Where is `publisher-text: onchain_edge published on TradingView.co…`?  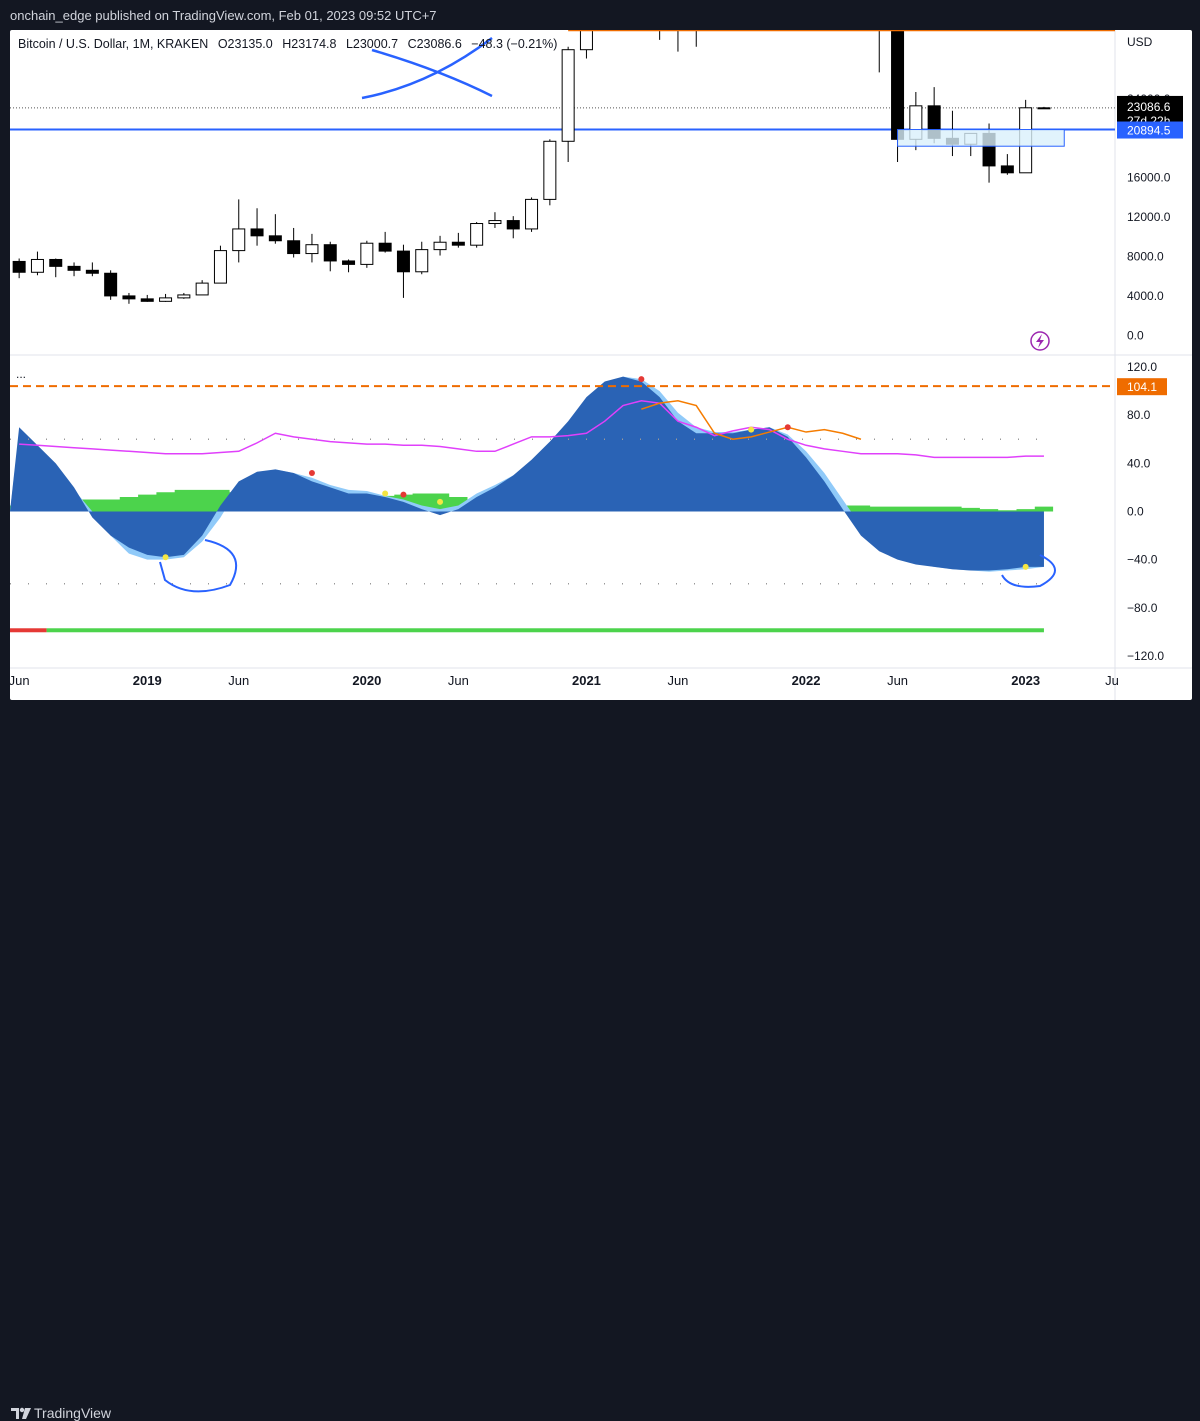
publisher-text: onchain_edge published on TradingView.co… is located at coordinates (223, 15).